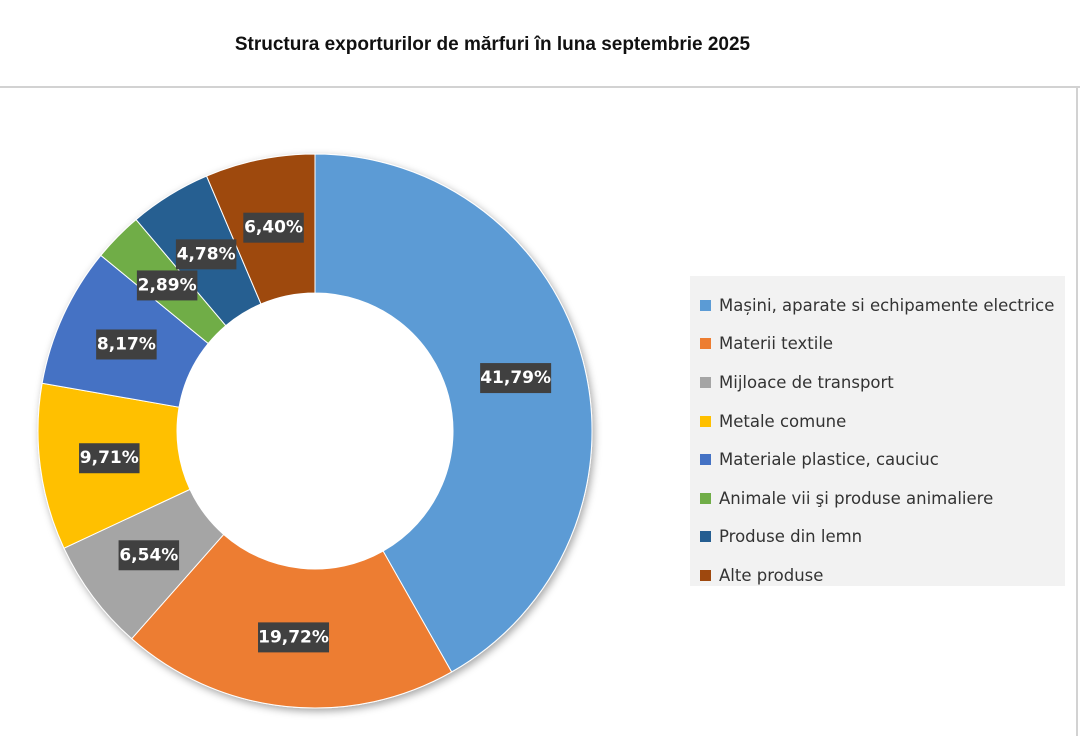 The height and width of the screenshot is (736, 1080). What do you see at coordinates (776, 344) in the screenshot?
I see `legend-label: Materii textile` at bounding box center [776, 344].